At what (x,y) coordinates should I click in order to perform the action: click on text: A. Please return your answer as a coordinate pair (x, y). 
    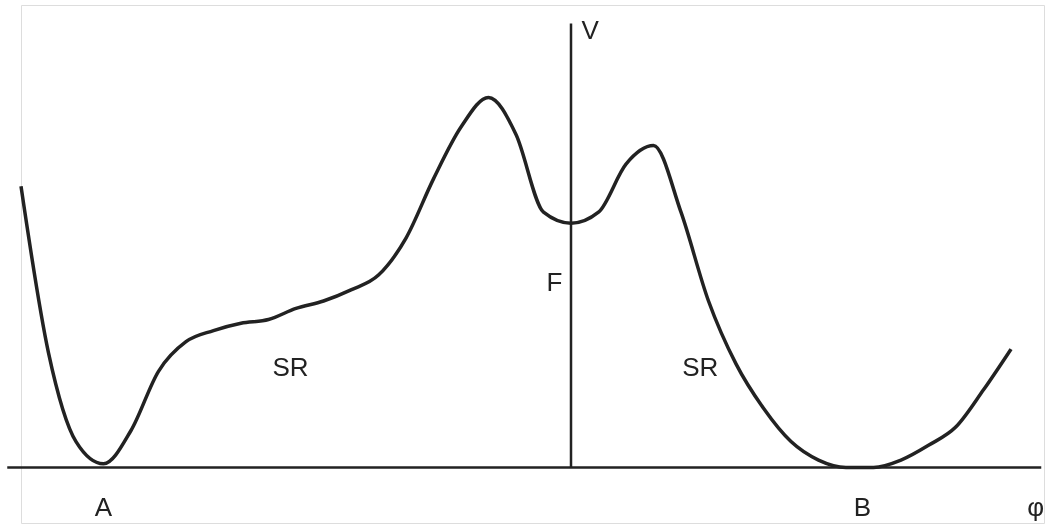
    Looking at the image, I should click on (103, 507).